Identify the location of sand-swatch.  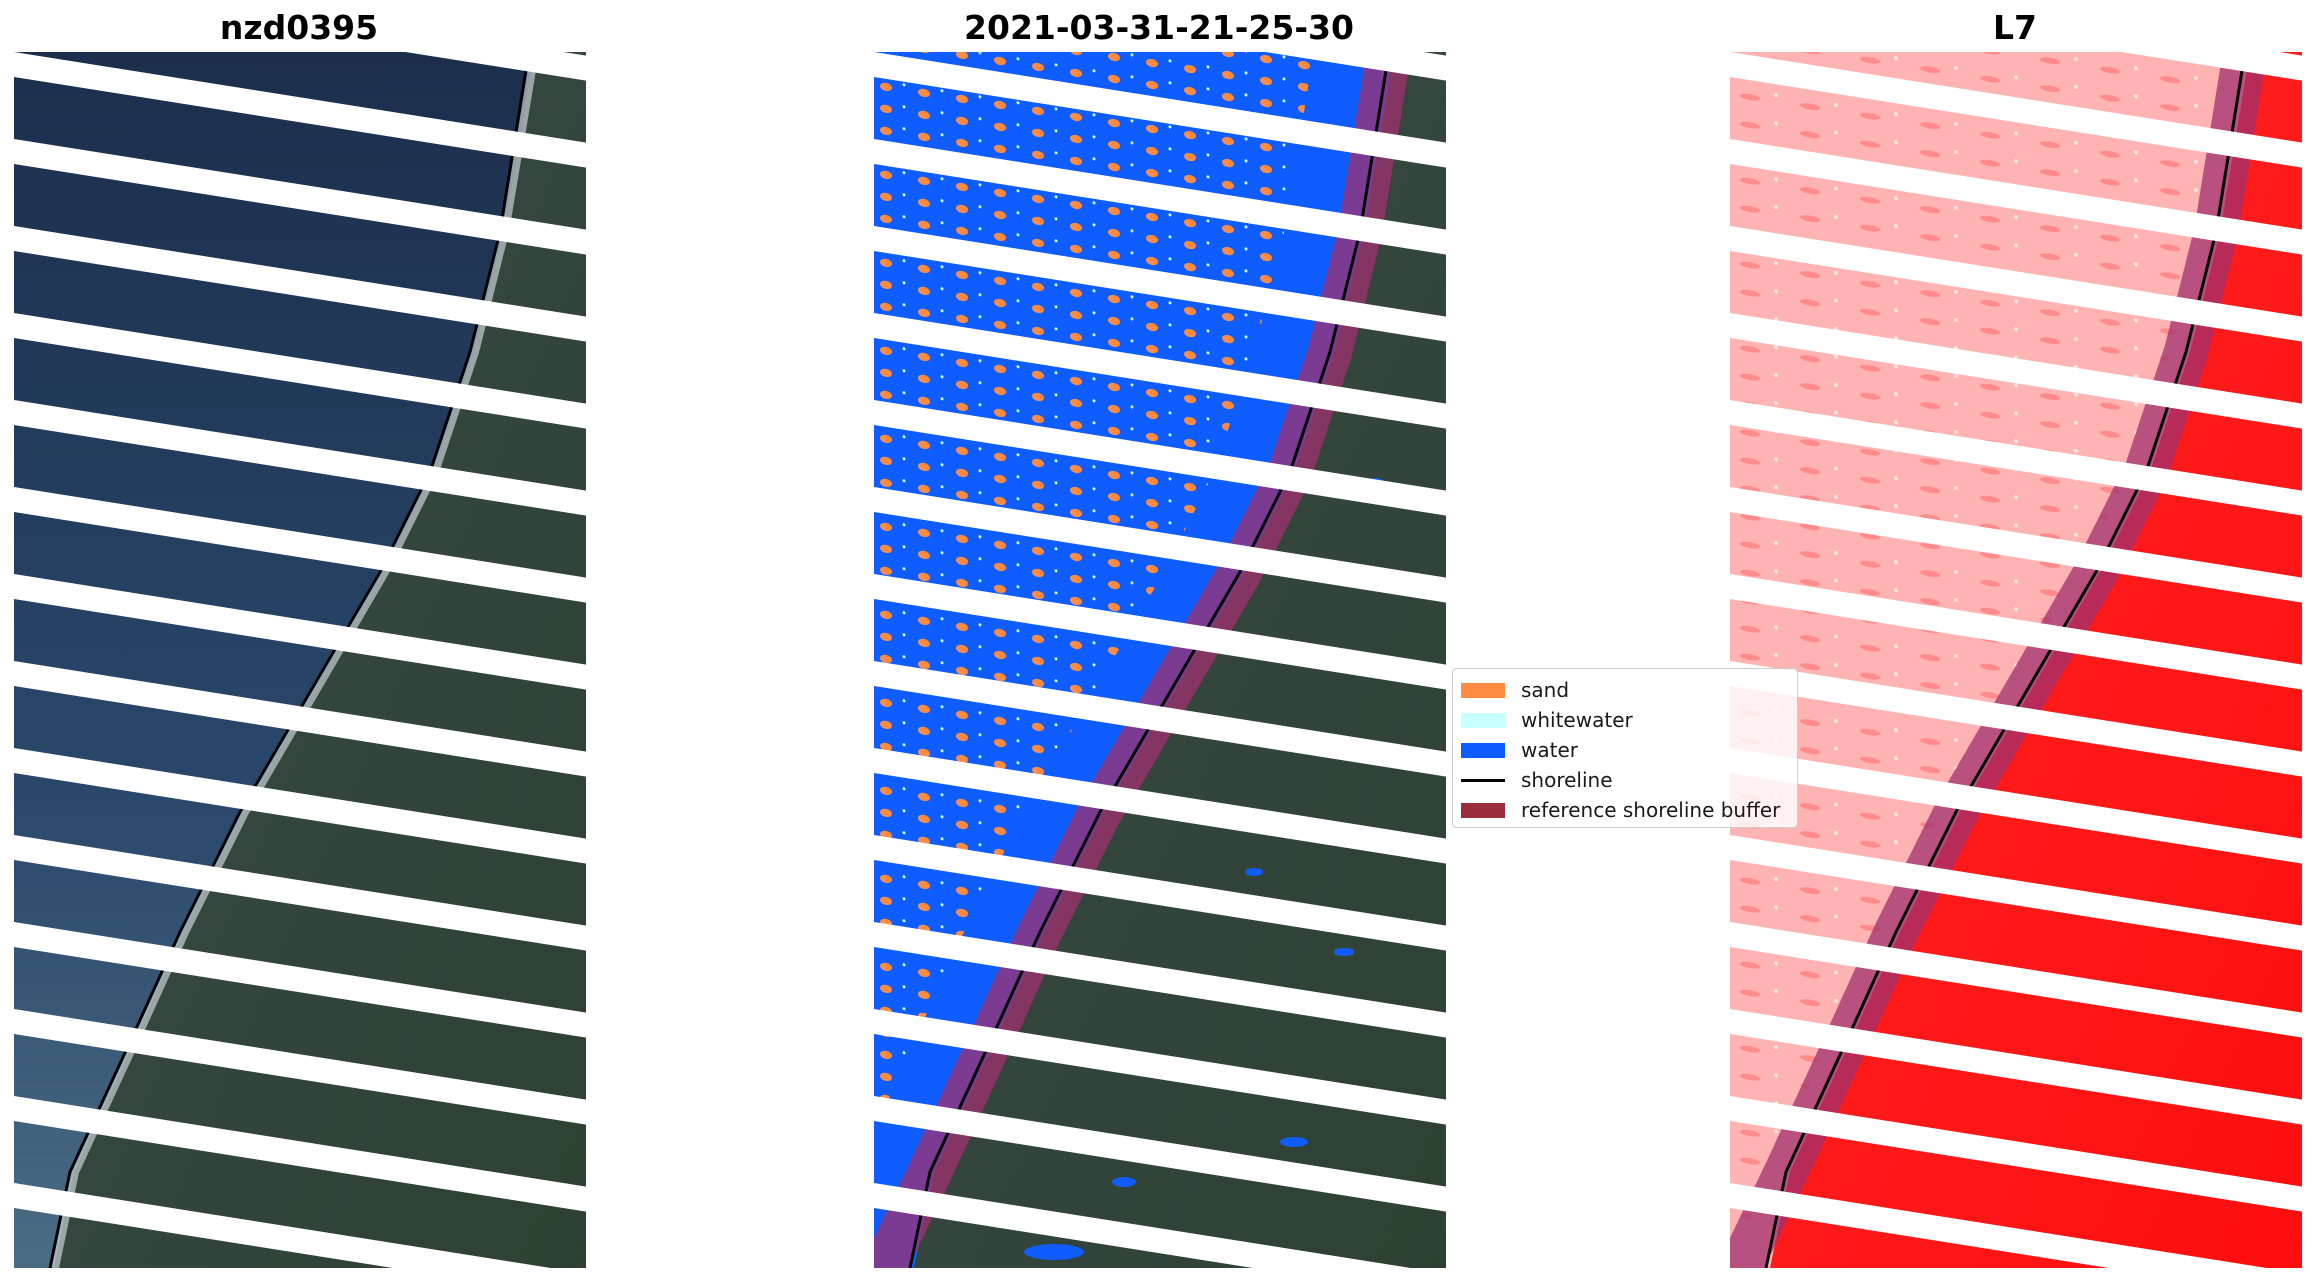
(1483, 690).